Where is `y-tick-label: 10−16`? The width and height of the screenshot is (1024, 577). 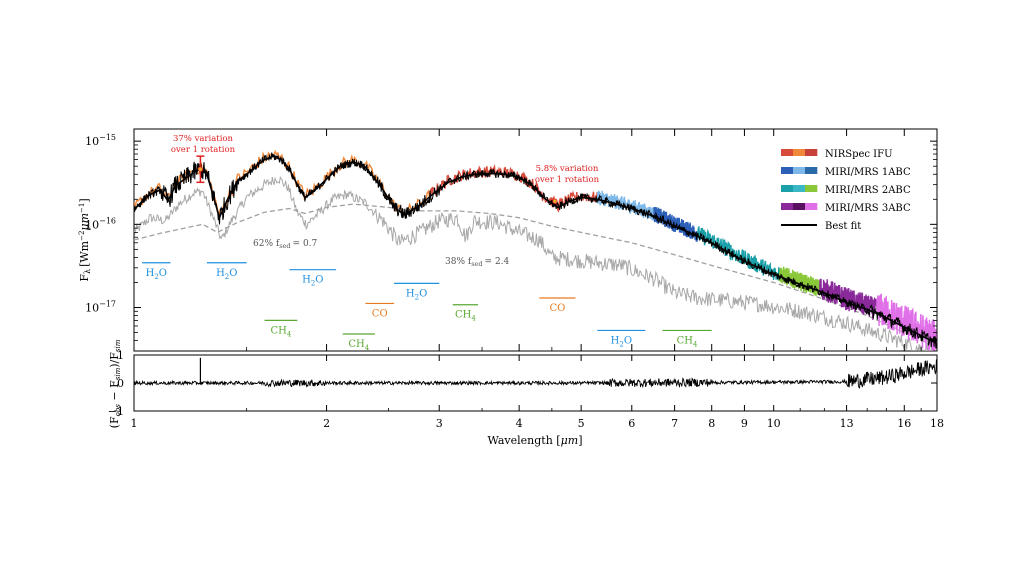
y-tick-label: 10−16 is located at coordinates (100, 223).